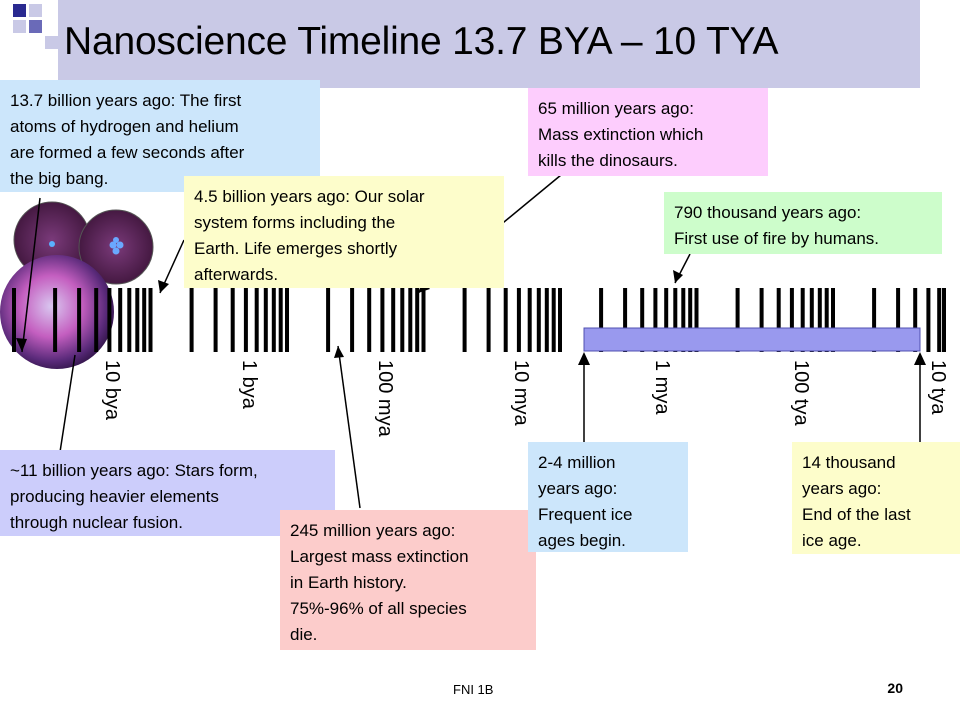 The image size is (960, 720). Describe the element at coordinates (662, 387) in the screenshot. I see `axis-label-1-mya: 1 mya` at that location.